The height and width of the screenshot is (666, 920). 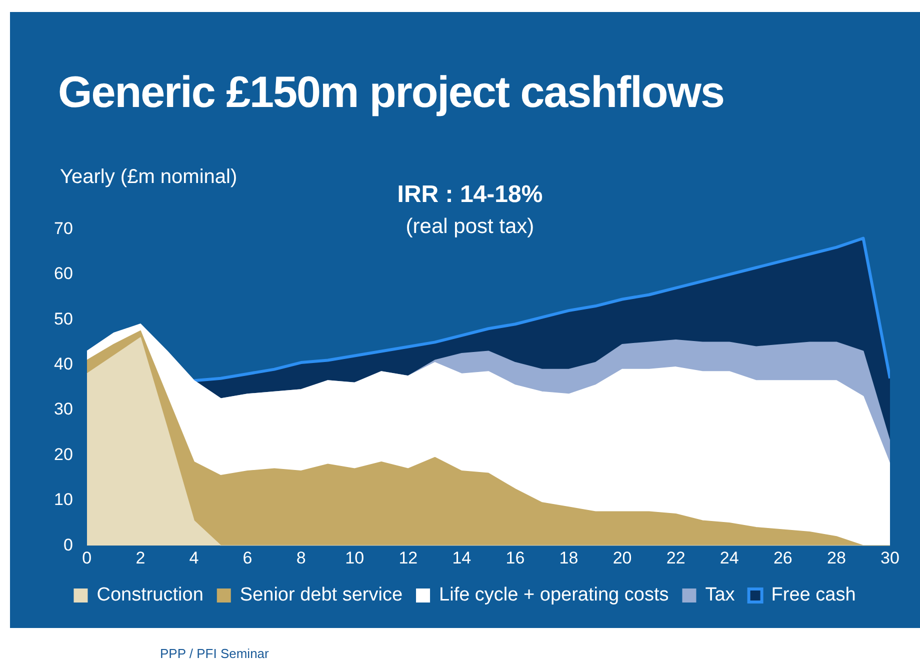 What do you see at coordinates (301, 558) in the screenshot?
I see `x-tick-label: 8` at bounding box center [301, 558].